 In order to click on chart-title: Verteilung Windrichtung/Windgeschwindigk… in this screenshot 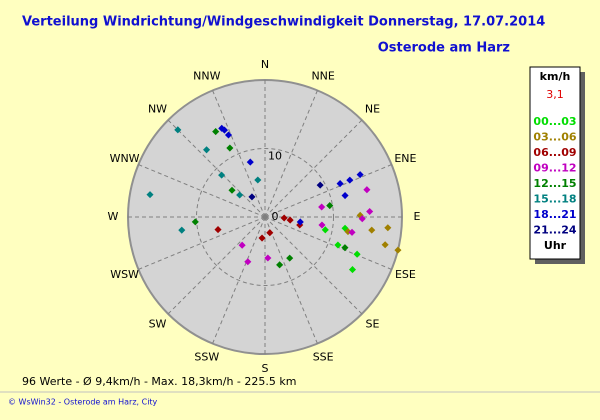, I will do `click(283, 22)`.